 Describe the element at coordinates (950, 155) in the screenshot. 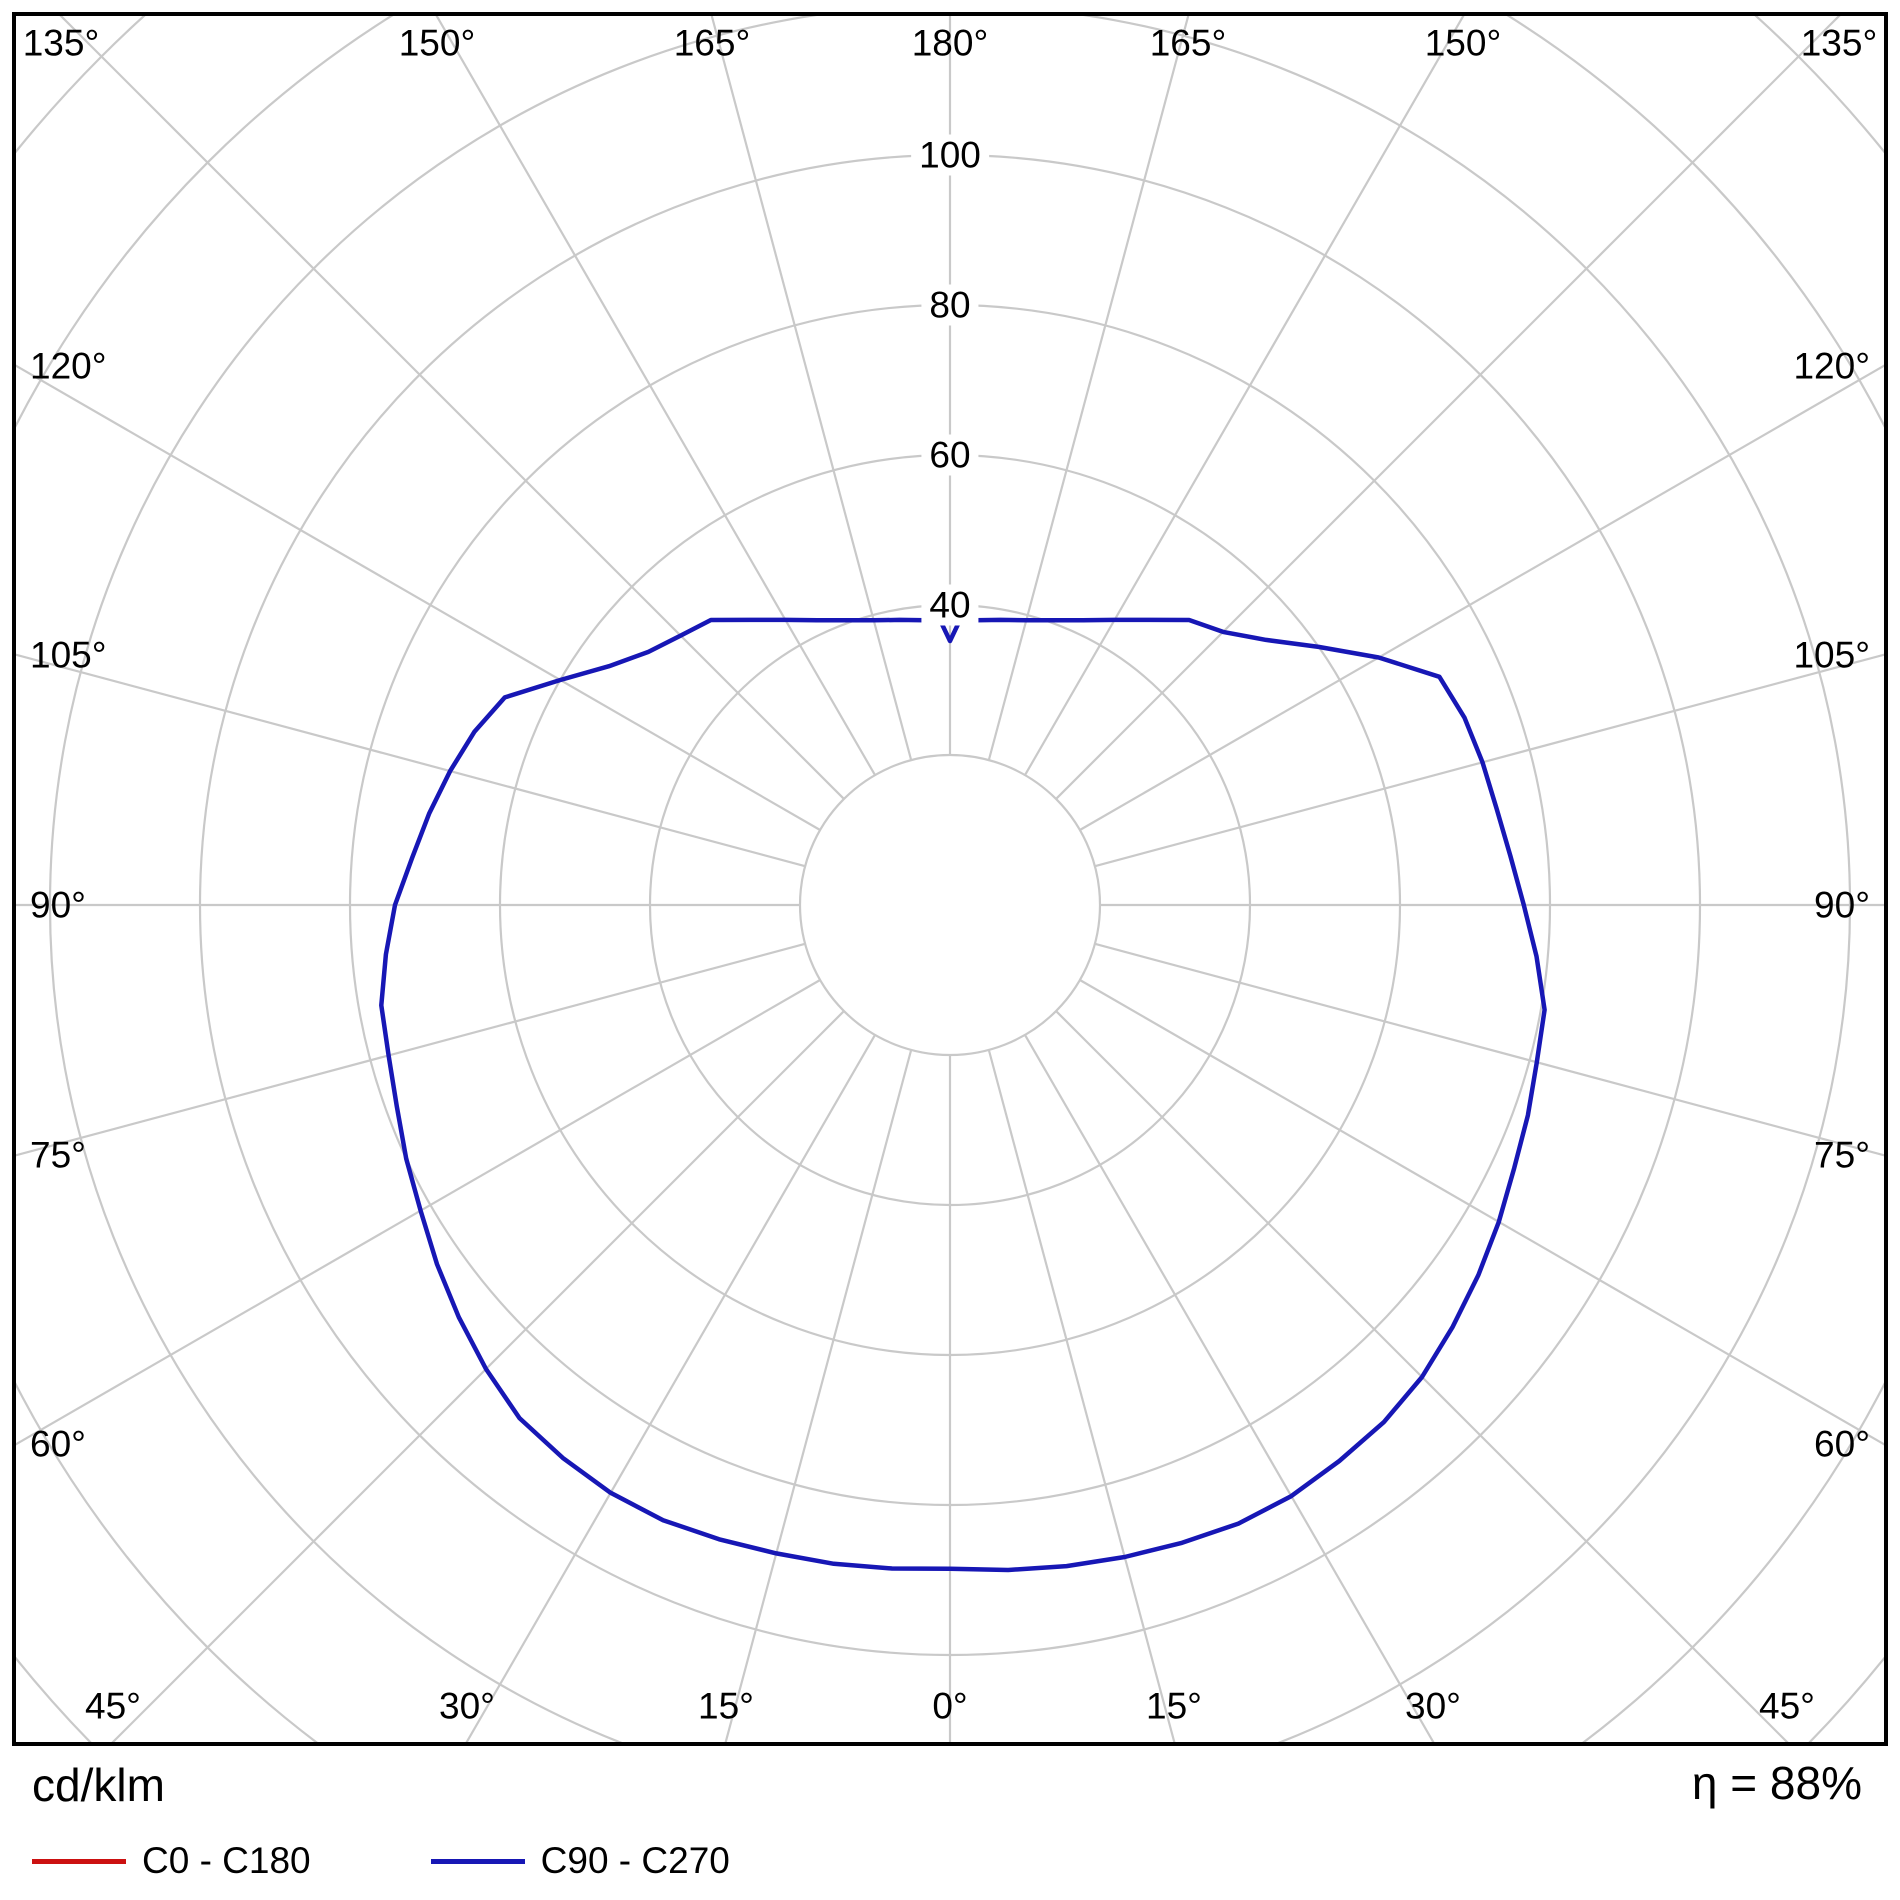

I see `radial-tick-label: 100` at that location.